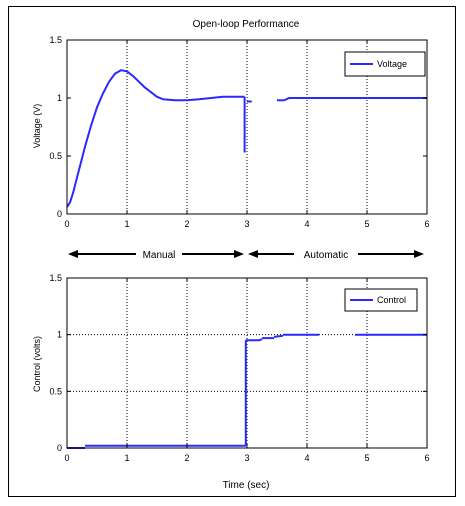 This screenshot has width=465, height=506. Describe the element at coordinates (426, 458) in the screenshot. I see `bottom-plot-xtick-label: 6` at that location.